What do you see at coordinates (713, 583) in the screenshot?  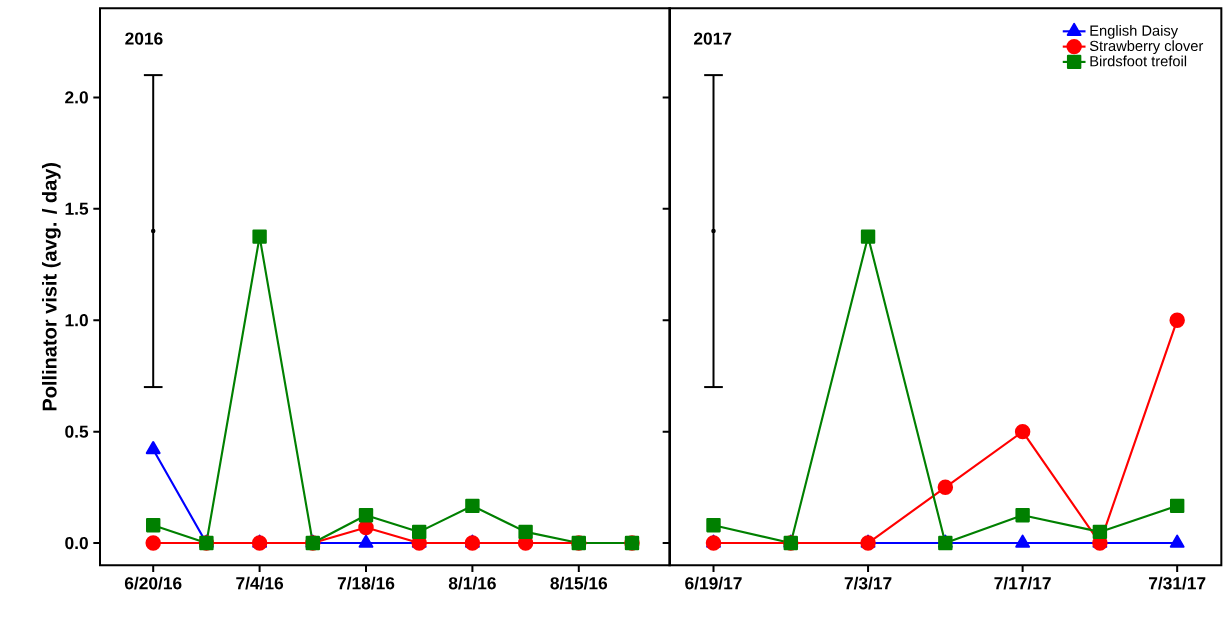 I see `x-tick-label: 6/19/17` at bounding box center [713, 583].